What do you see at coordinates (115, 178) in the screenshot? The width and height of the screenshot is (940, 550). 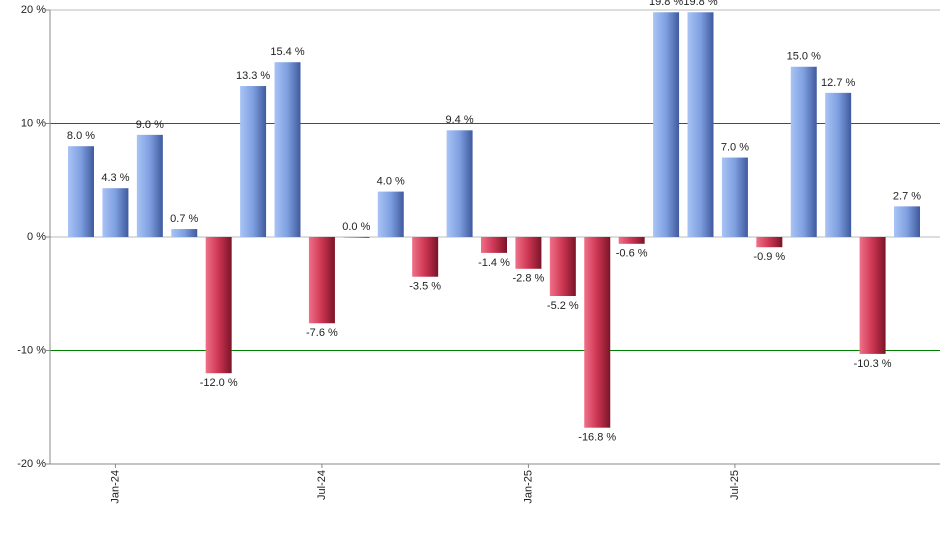 I see `value-label: 4.3 %` at bounding box center [115, 178].